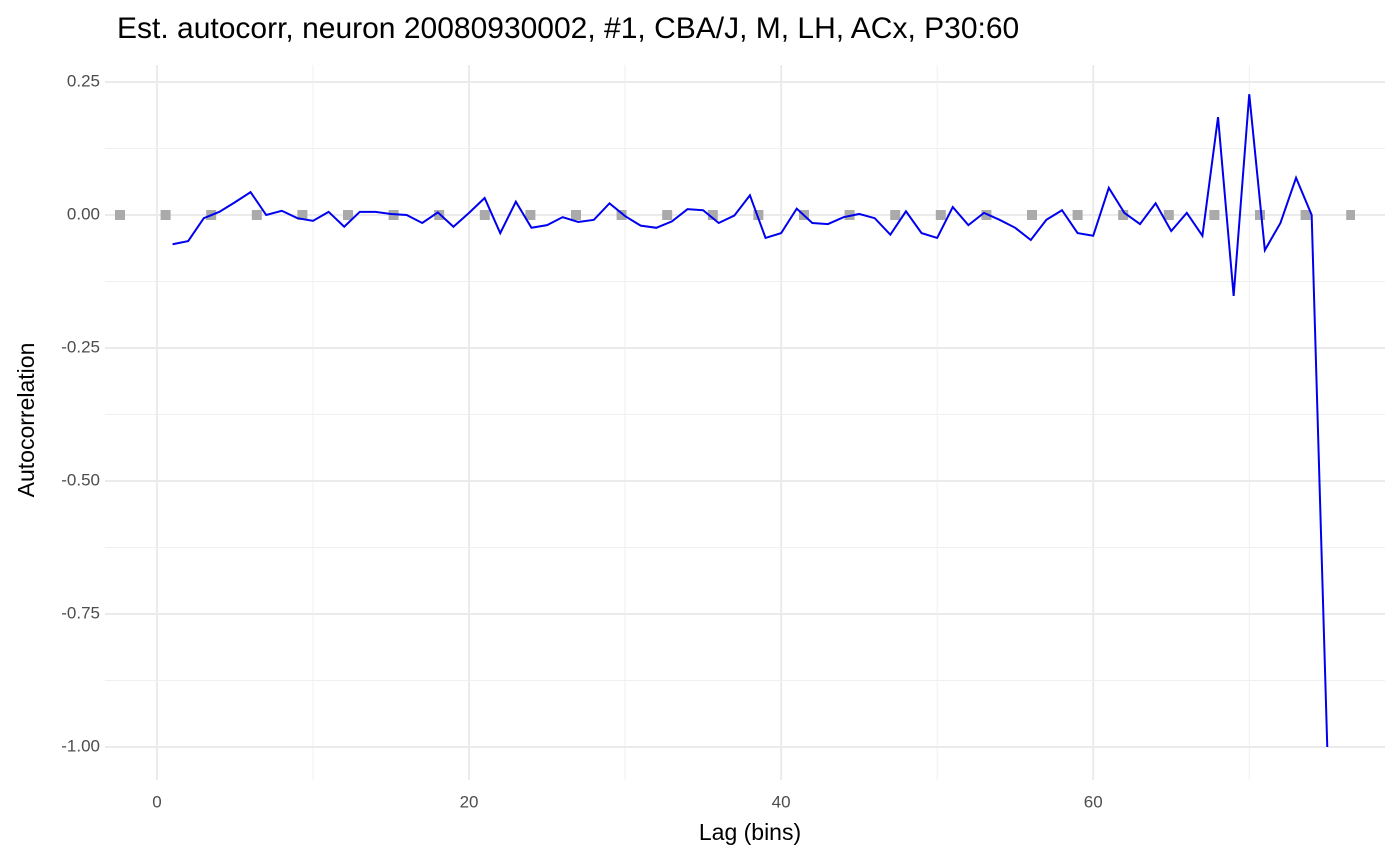  Describe the element at coordinates (469, 801) in the screenshot. I see `x-tick-label: 20` at that location.